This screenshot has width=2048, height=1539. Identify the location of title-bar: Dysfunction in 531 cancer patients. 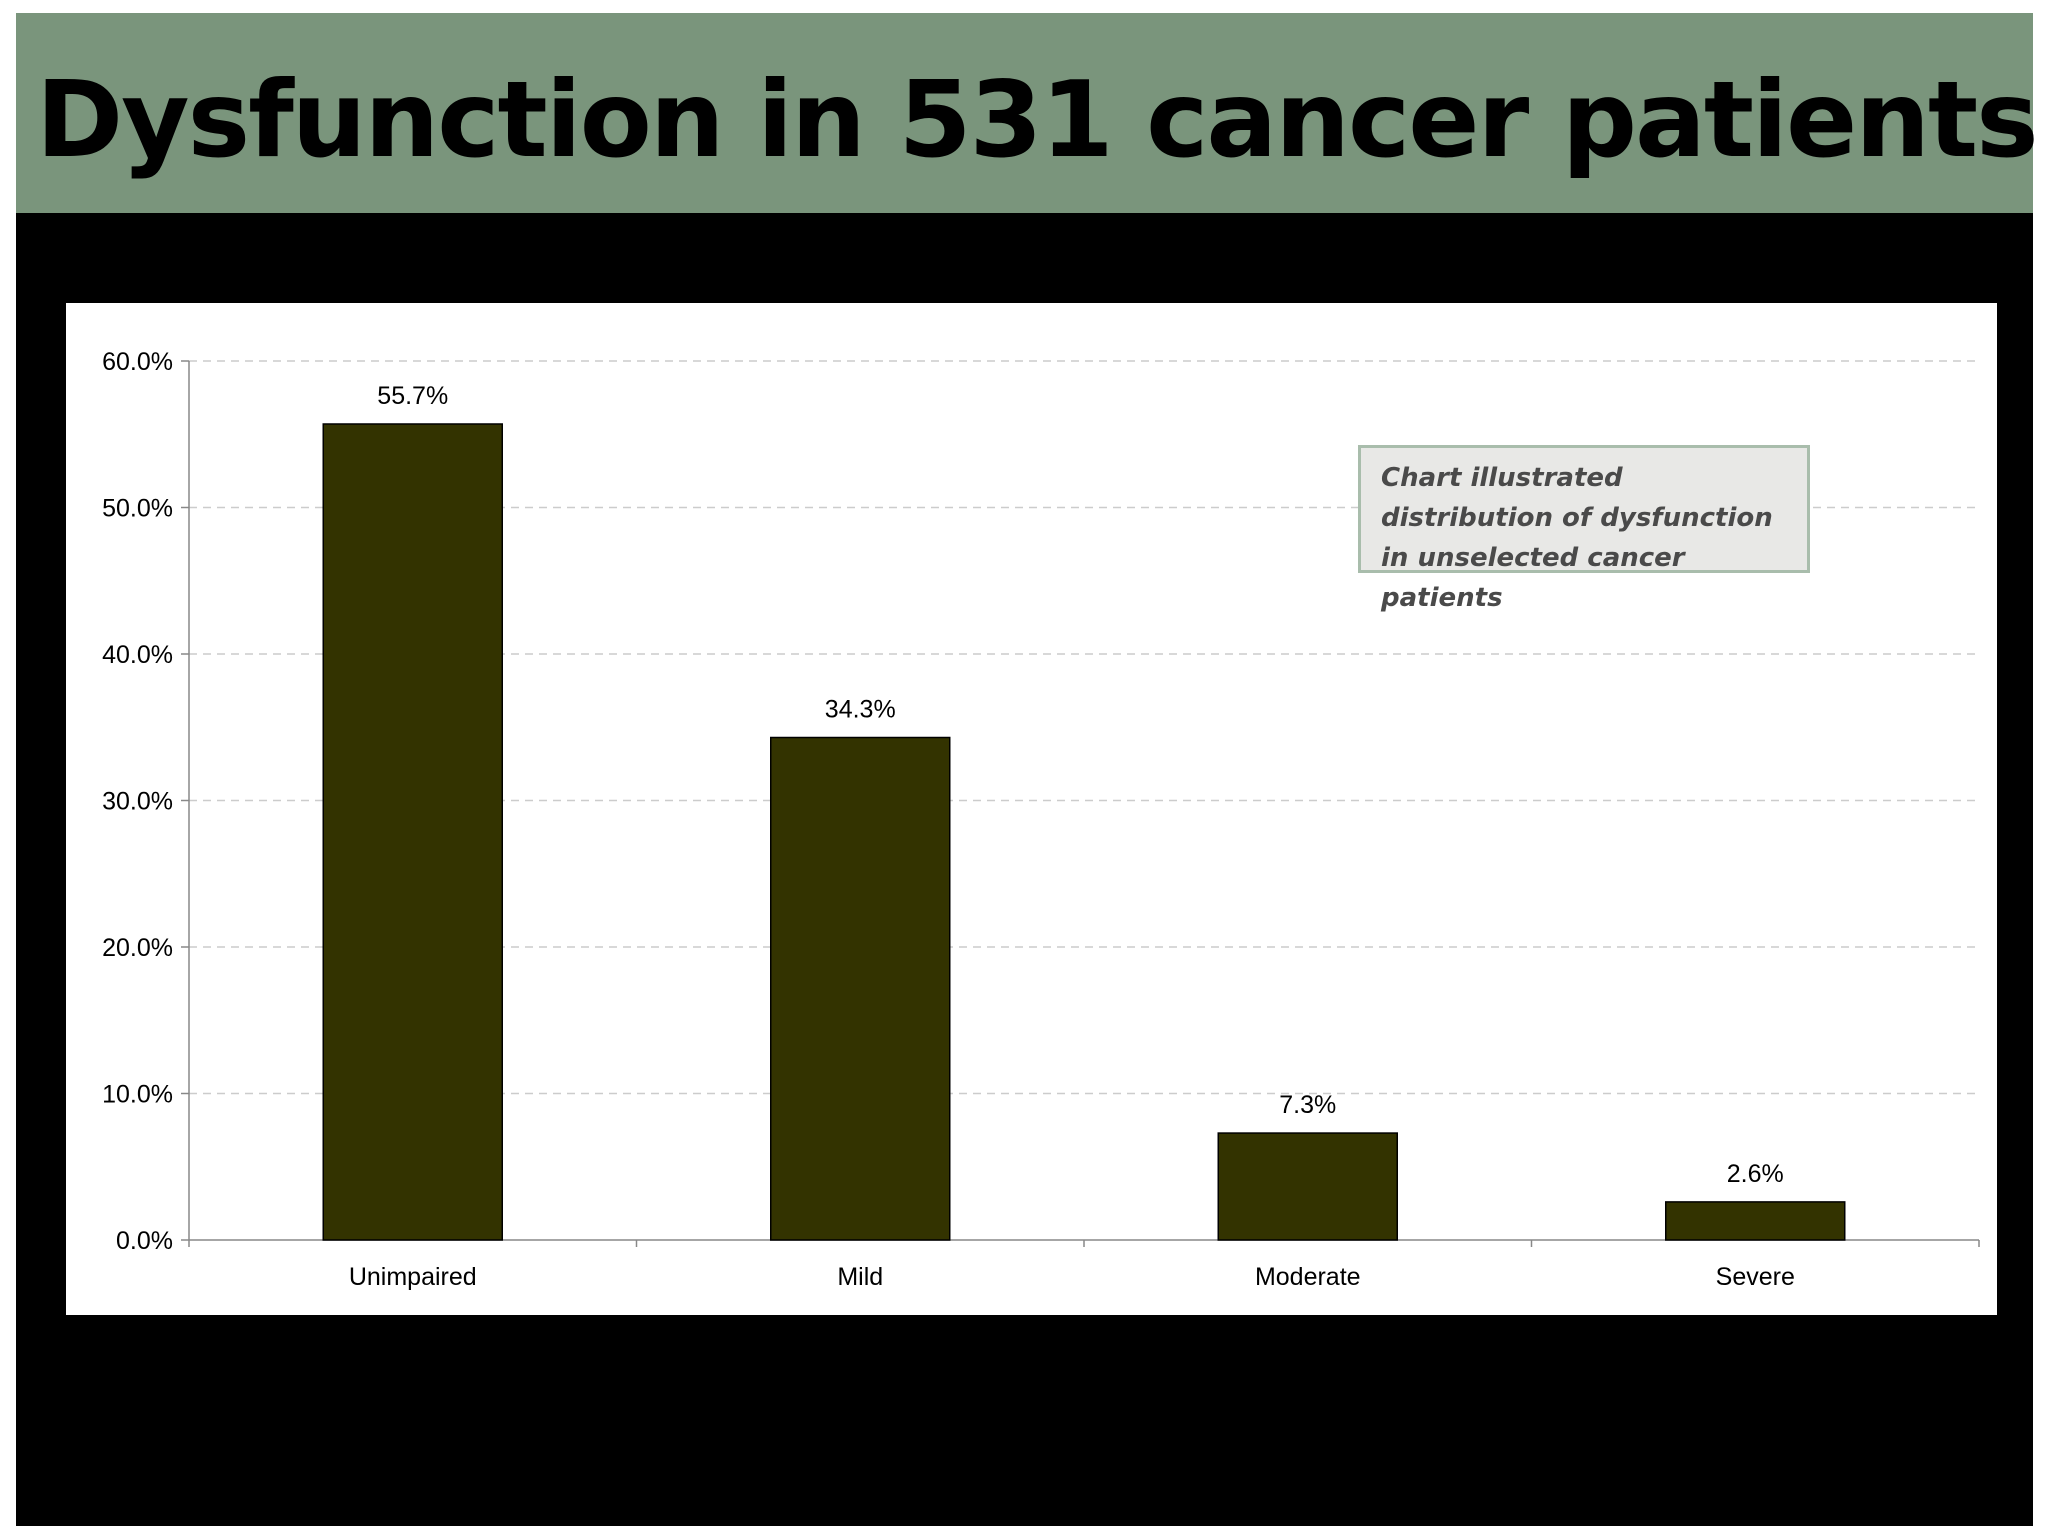
(1027, 113).